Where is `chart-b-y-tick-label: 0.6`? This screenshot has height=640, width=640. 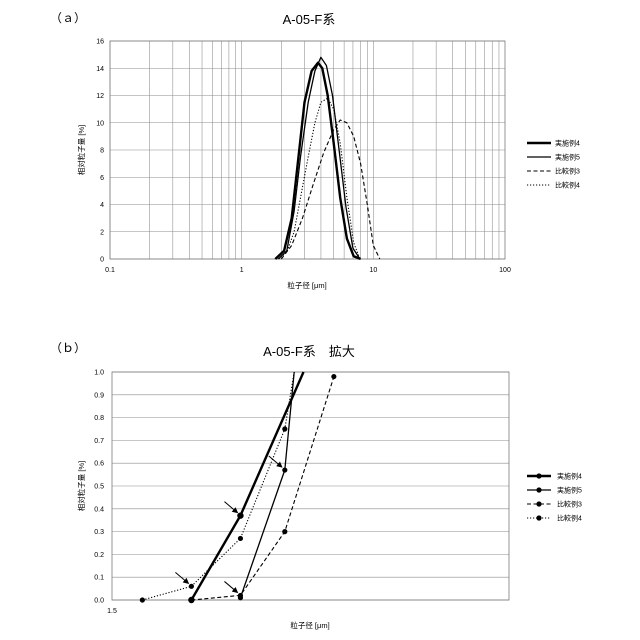
chart-b-y-tick-label: 0.6 is located at coordinates (99, 464).